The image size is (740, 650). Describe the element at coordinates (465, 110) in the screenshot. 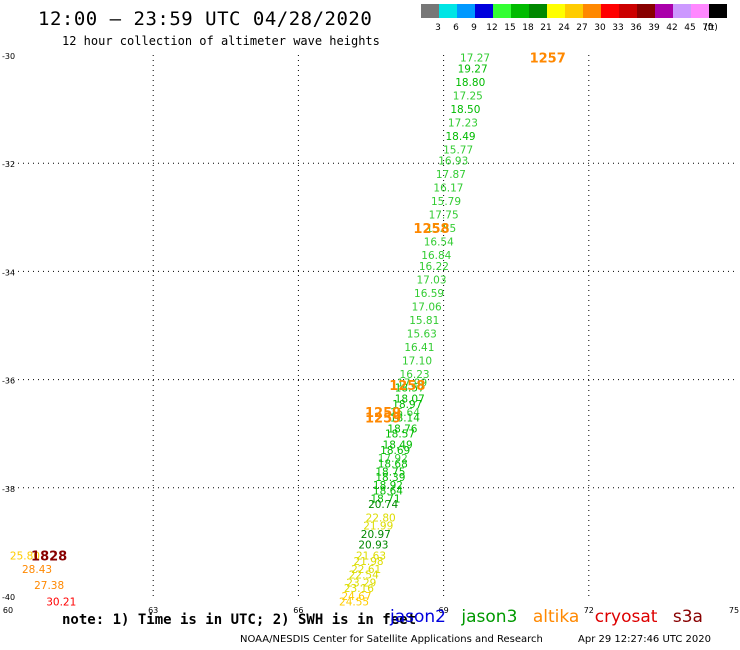

I see `wave-height-value: 18.50` at that location.